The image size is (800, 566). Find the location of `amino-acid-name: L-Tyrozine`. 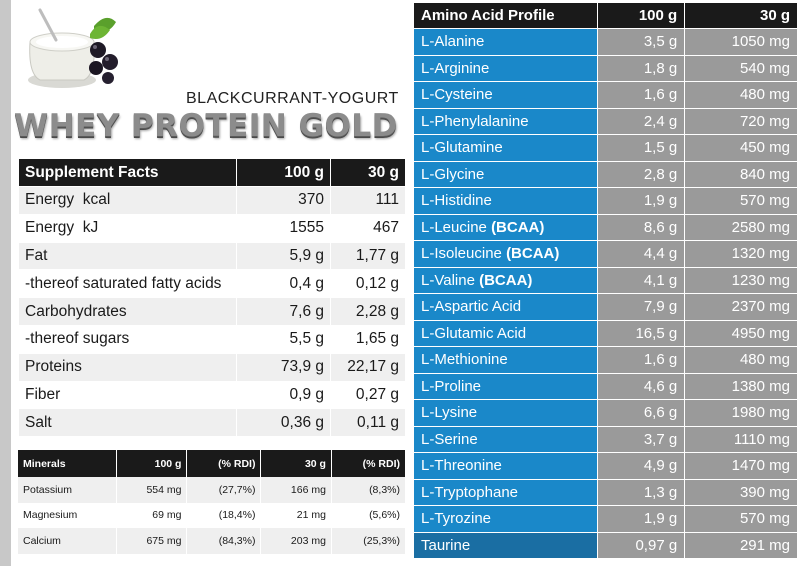

amino-acid-name: L-Tyrozine is located at coordinates (505, 519).